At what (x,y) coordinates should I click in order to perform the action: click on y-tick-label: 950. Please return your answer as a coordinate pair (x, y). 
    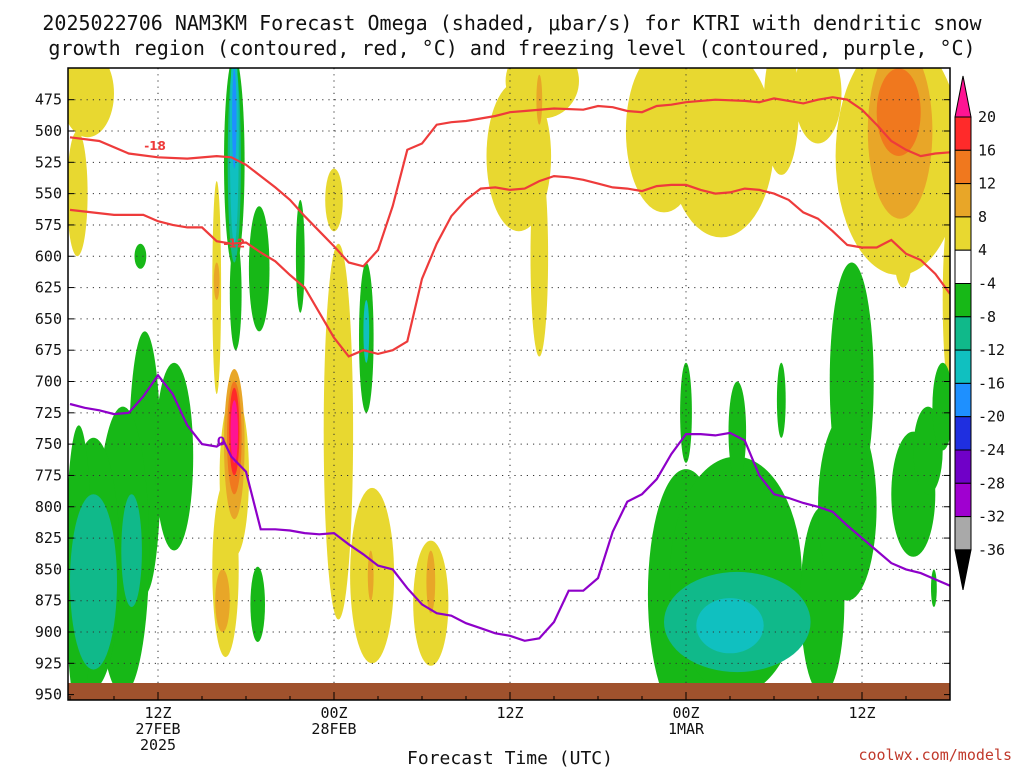
    Looking at the image, I should click on (48, 695).